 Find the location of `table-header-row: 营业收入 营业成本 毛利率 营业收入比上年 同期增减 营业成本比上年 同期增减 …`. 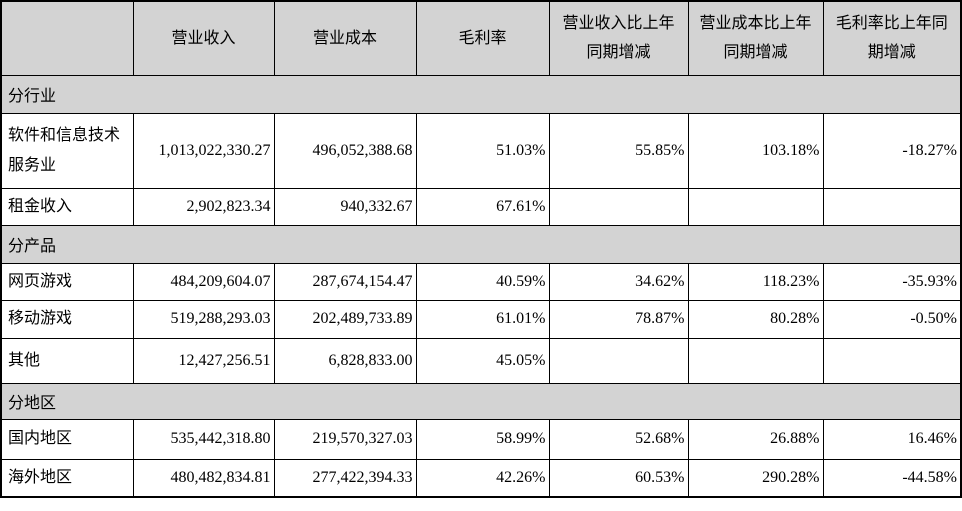

table-header-row: 营业收入 营业成本 毛利率 营业收入比上年 同期增减 营业成本比上年 同期增减 … is located at coordinates (481, 38).